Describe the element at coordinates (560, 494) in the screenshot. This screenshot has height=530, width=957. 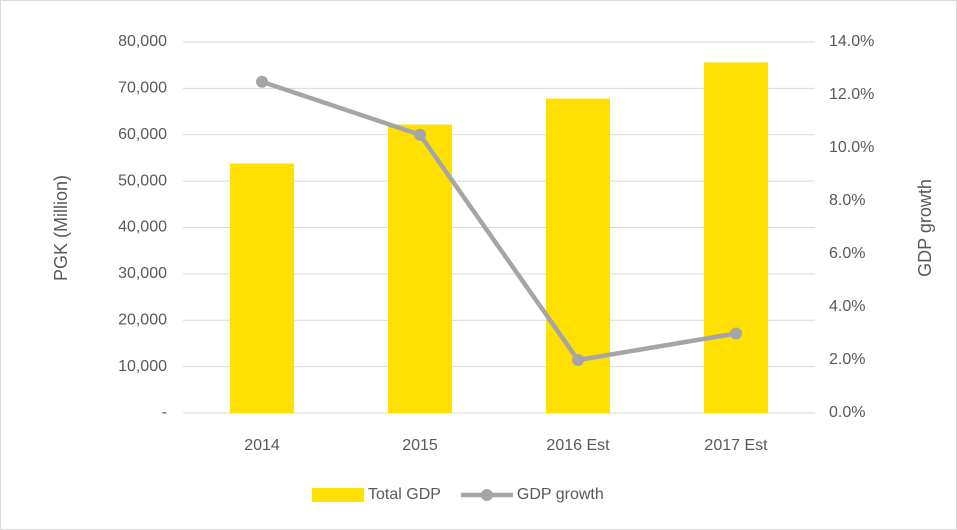
I see `legend-label: GDP growth` at that location.